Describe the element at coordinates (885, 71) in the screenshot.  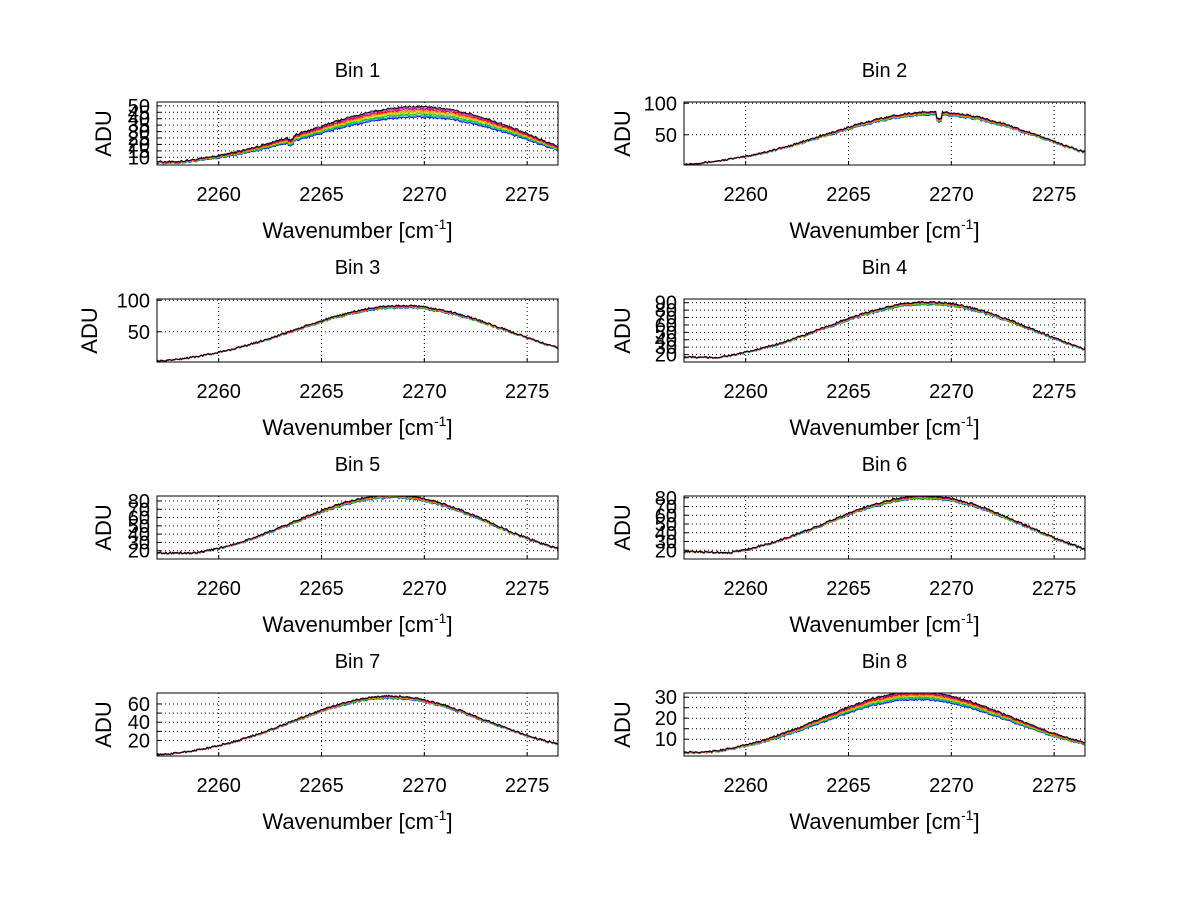
I see `panel-title: Bin 2` at that location.